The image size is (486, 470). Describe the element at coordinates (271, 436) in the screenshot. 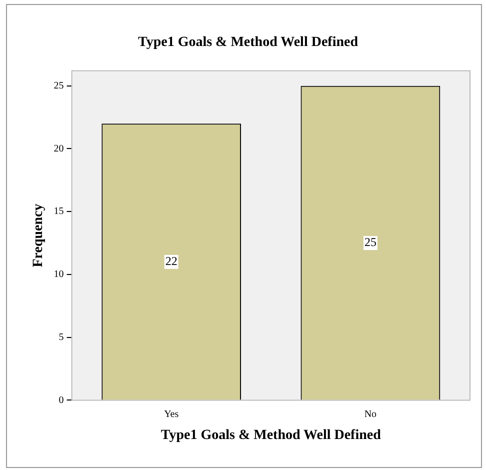

I see `x-axis-title: Type1 Goals & Method Well Defined` at that location.